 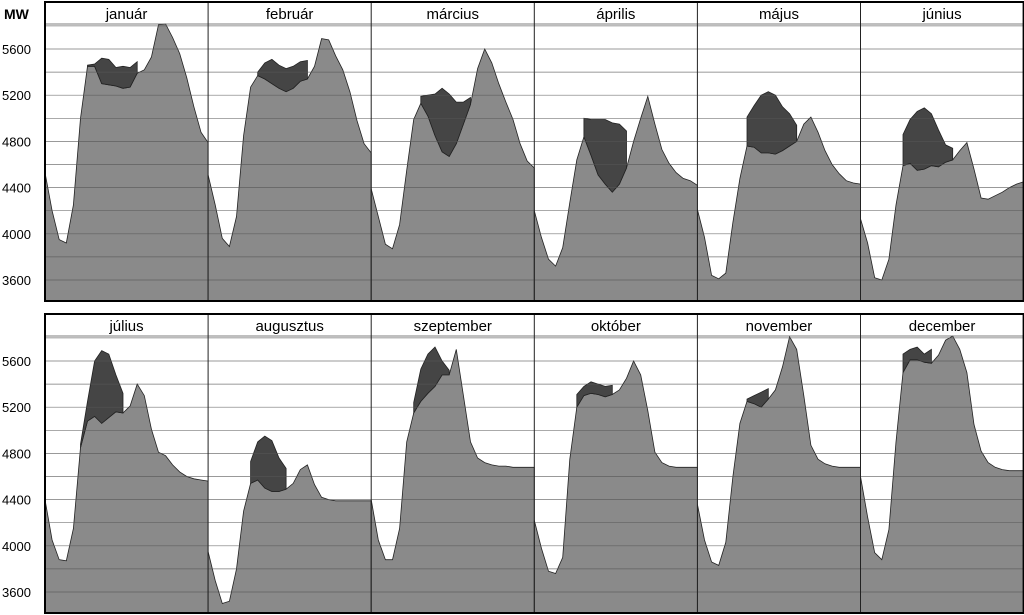 I want to click on month-title: augusztus, so click(x=289, y=326).